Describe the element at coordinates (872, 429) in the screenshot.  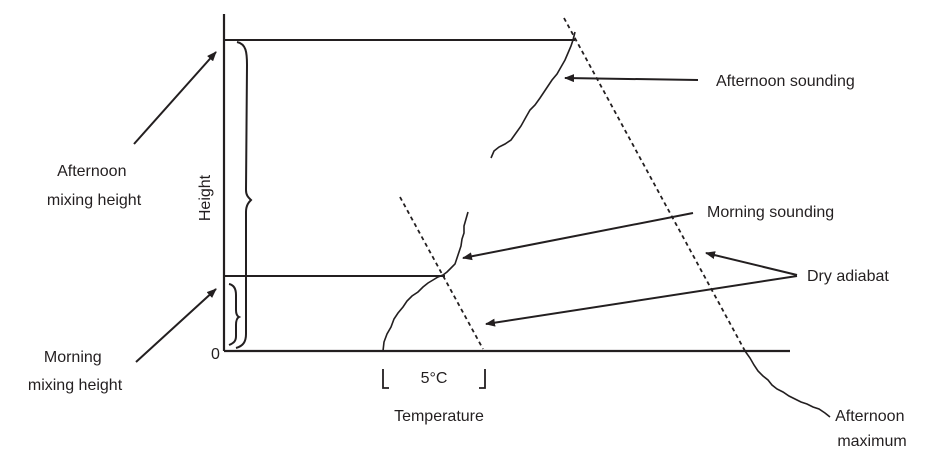
I see `afternoon-maximum-label: Afternoon maximum` at that location.